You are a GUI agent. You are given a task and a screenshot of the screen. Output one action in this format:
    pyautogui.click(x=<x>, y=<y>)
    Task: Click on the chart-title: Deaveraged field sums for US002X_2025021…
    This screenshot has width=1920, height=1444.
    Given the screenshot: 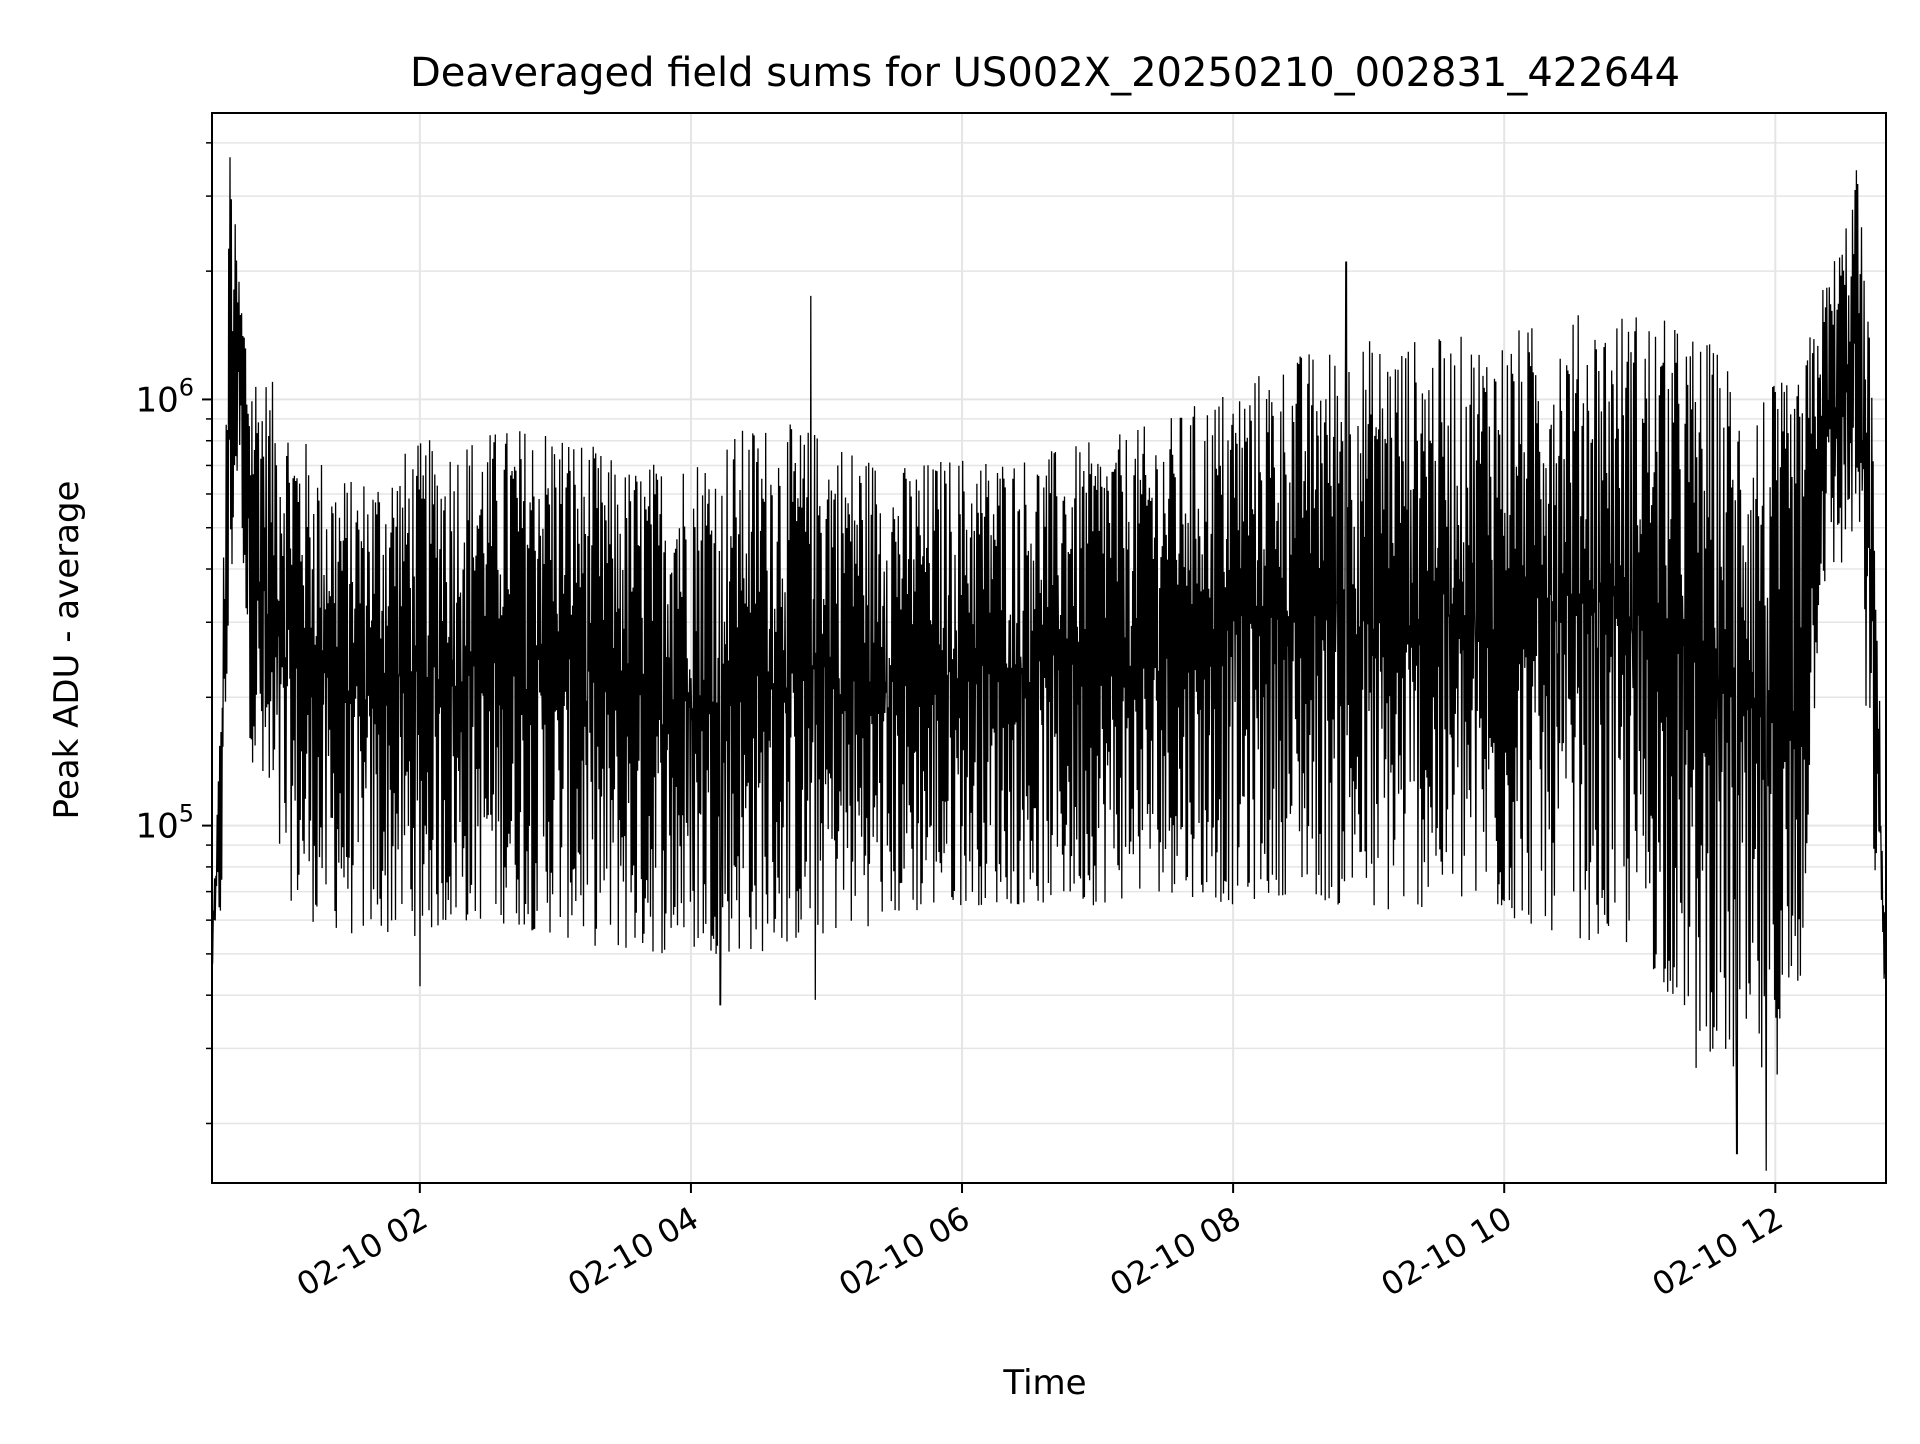 What is the action you would take?
    pyautogui.click(x=1045, y=73)
    